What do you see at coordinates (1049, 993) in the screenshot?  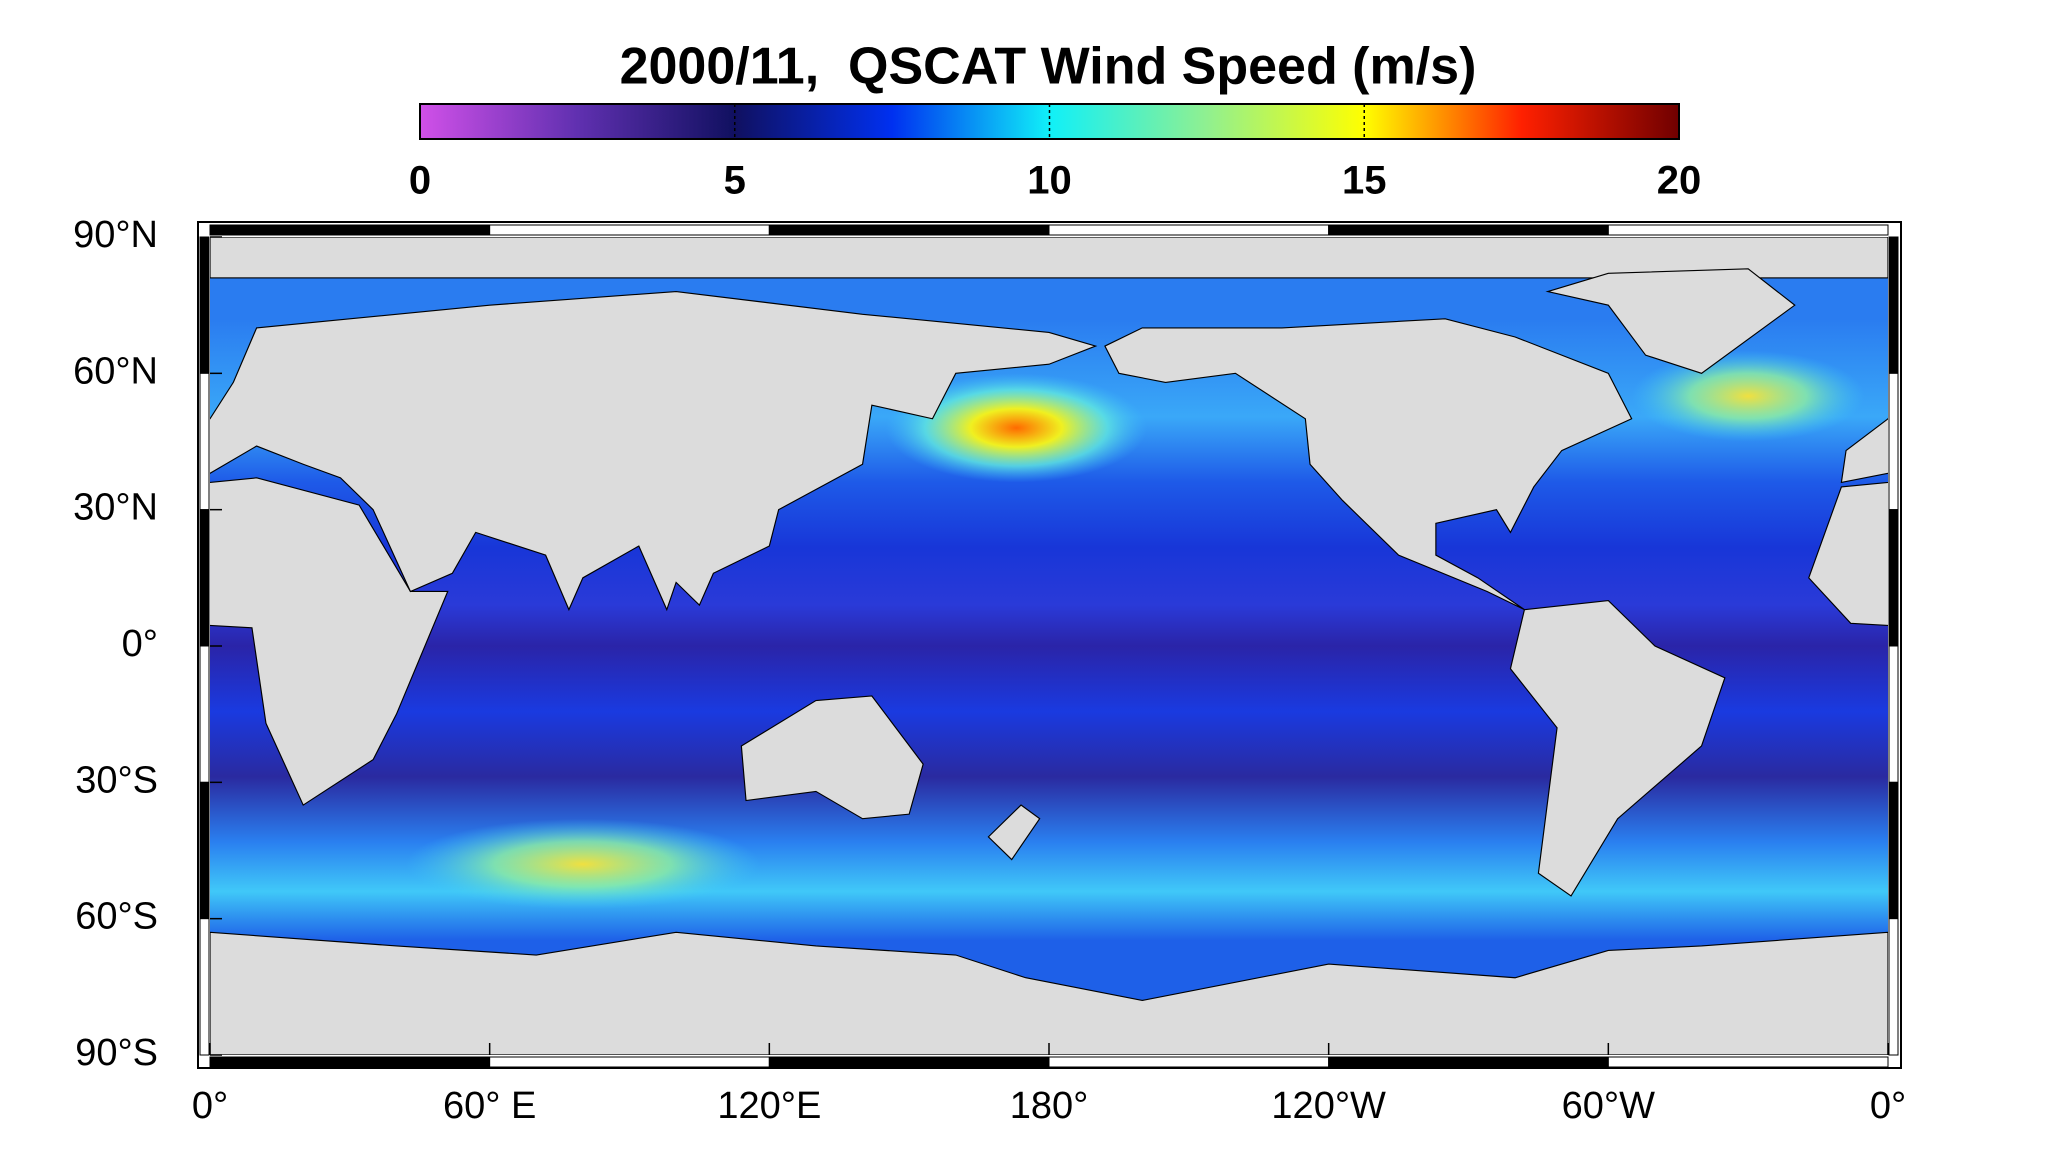 I see `antarctica` at bounding box center [1049, 993].